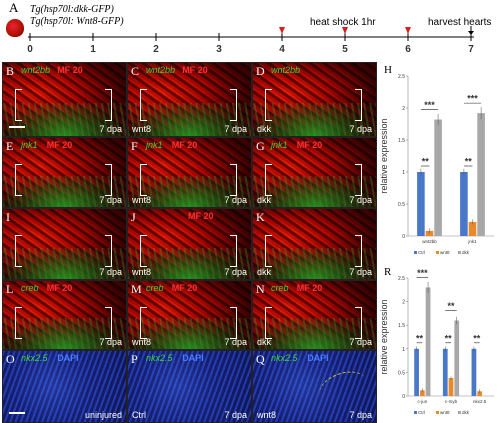 The width and height of the screenshot is (500, 423). I want to click on category-label: wnt2bb, so click(429, 241).